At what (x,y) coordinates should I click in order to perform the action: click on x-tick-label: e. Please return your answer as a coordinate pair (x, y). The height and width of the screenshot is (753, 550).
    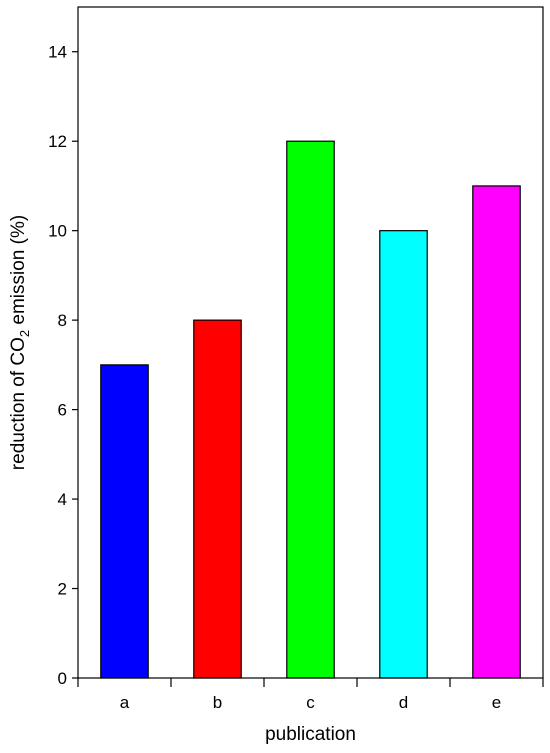
    Looking at the image, I should click on (496, 702).